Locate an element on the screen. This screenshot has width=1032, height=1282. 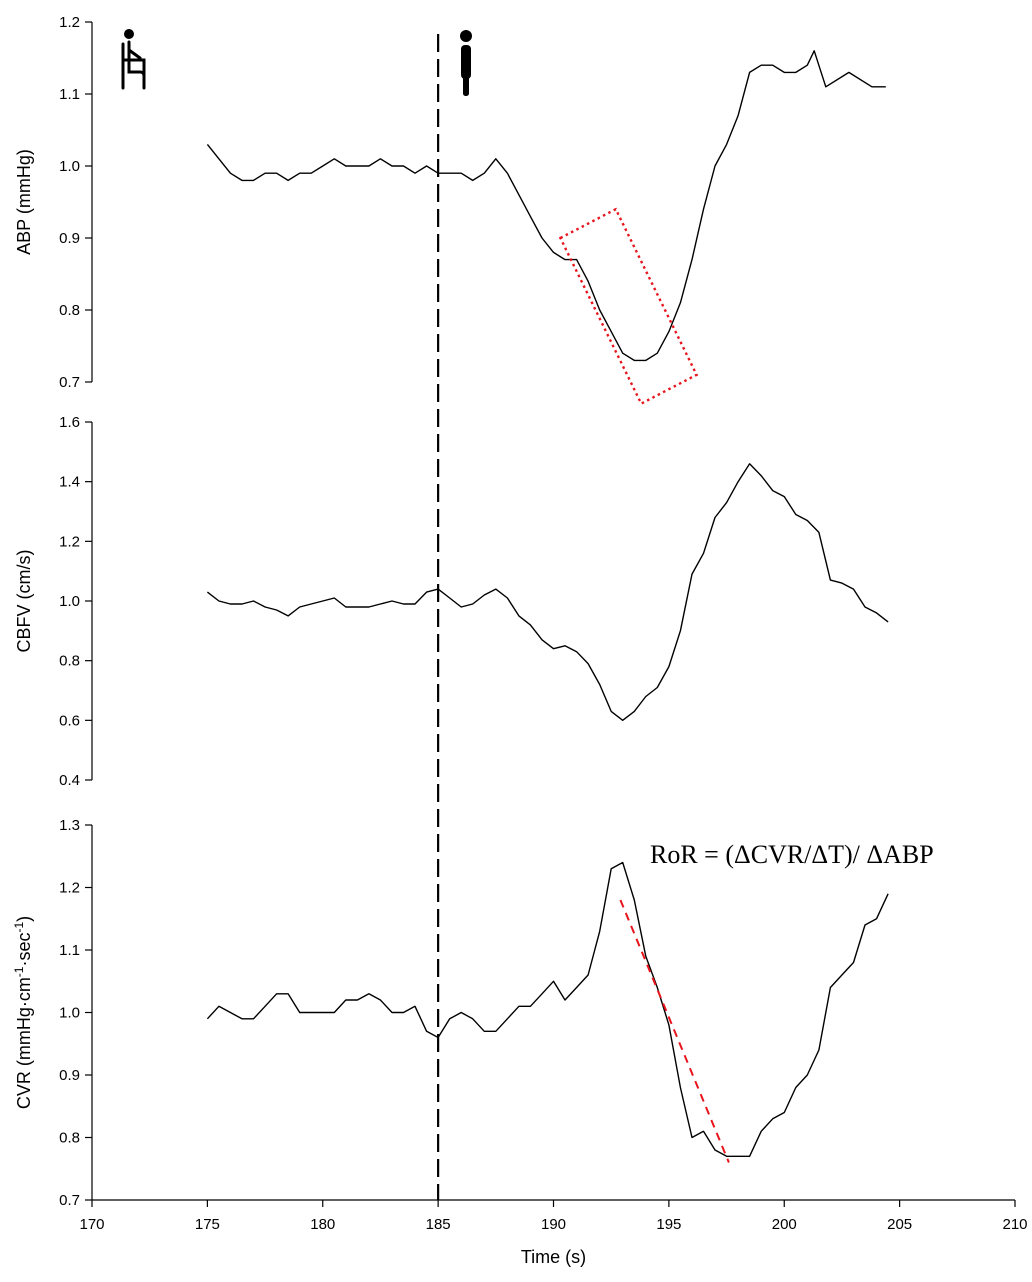
y-tick-label: 1.3 is located at coordinates (69, 825).